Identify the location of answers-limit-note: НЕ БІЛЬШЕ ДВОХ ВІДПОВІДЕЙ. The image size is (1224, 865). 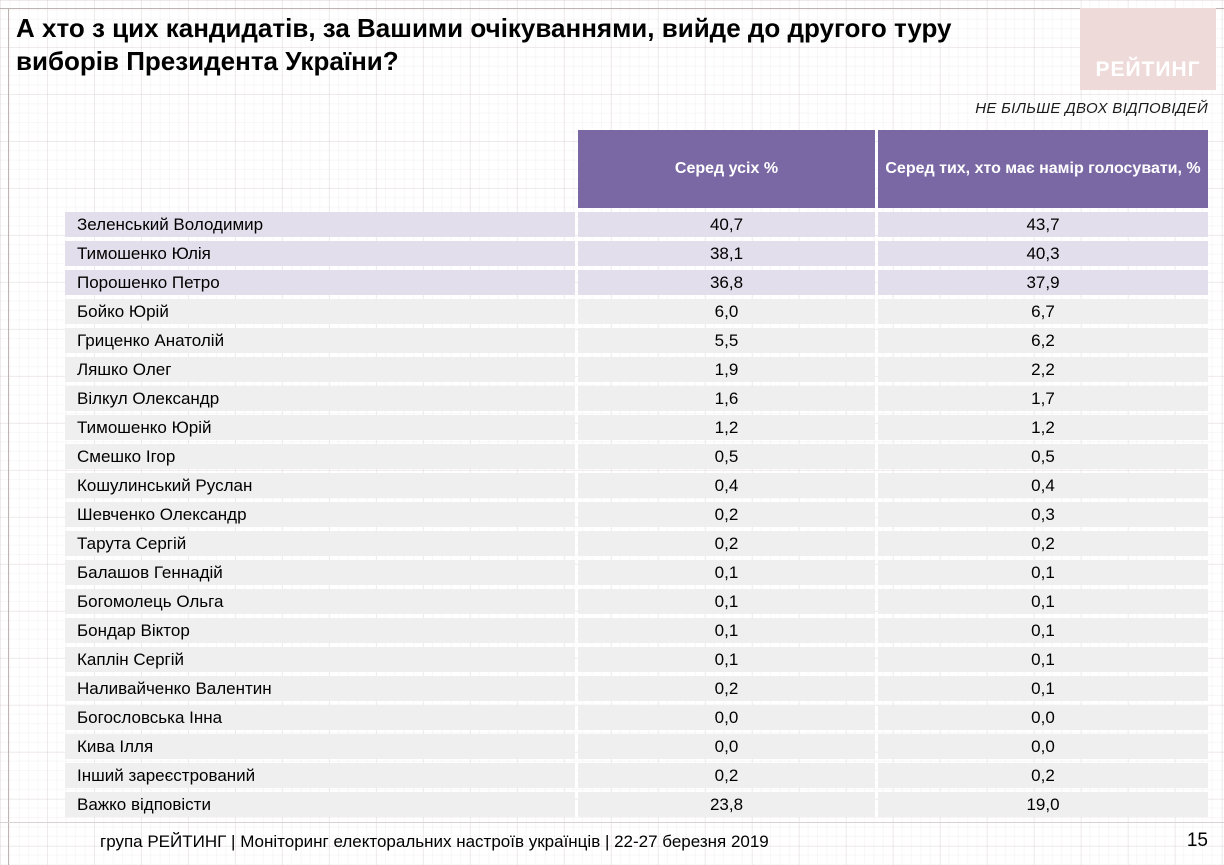
(1091, 108).